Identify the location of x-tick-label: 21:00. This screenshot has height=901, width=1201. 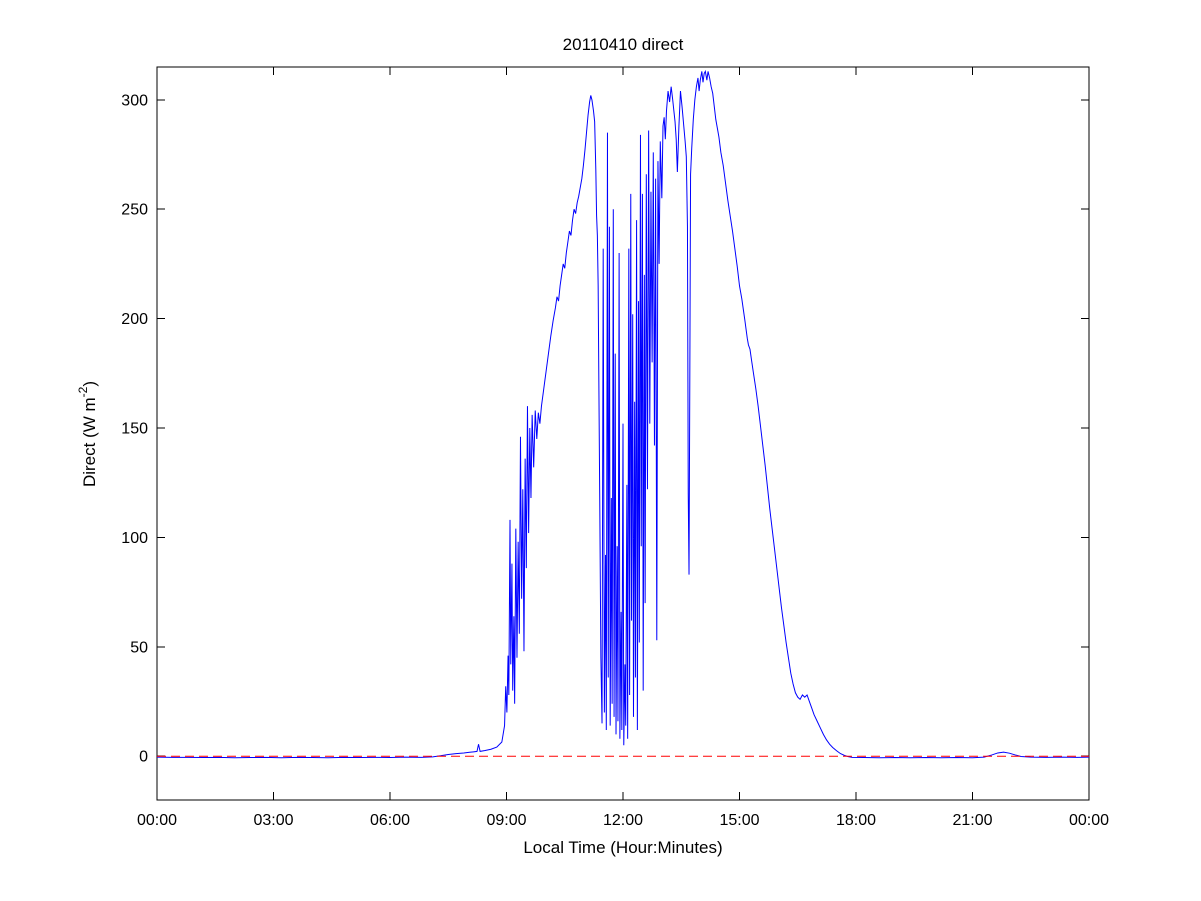
(972, 820).